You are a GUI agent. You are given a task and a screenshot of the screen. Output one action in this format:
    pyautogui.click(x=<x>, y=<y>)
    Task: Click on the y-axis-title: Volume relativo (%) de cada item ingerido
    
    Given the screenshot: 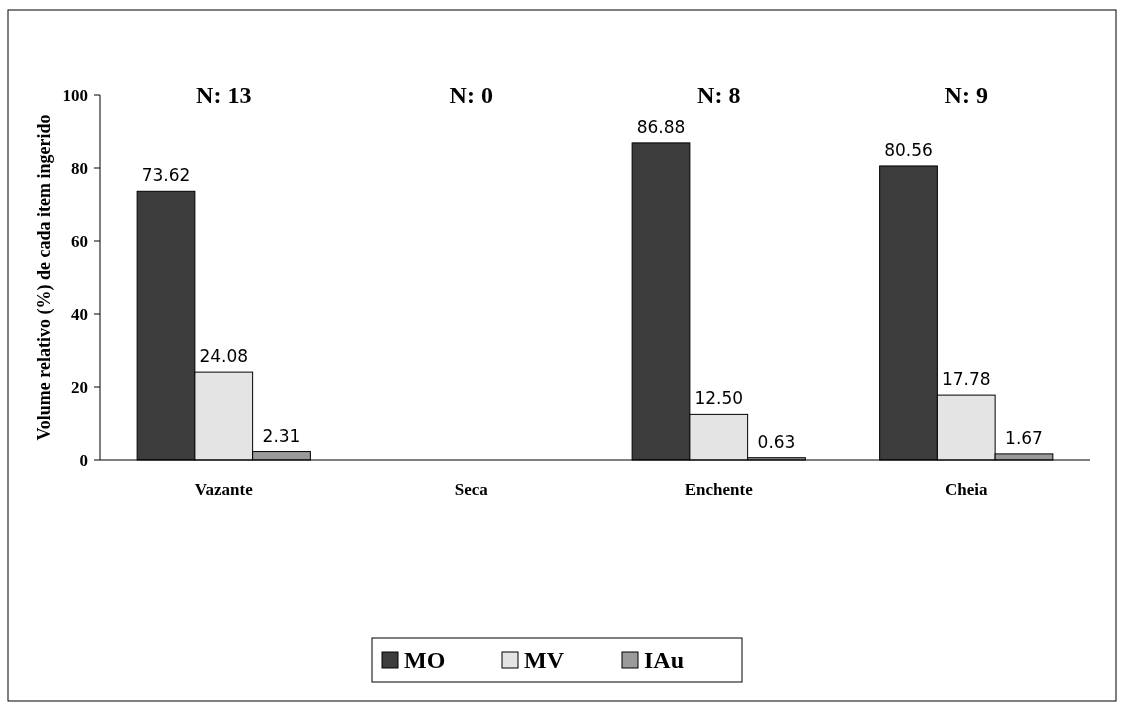 What is the action you would take?
    pyautogui.click(x=44, y=277)
    